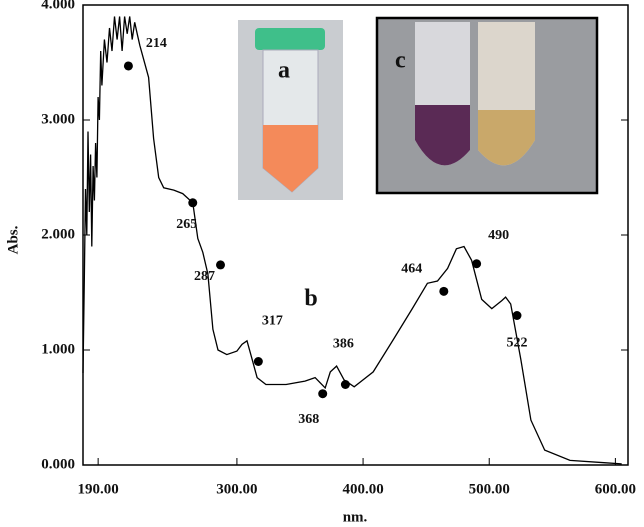  I want to click on inset-c: c, so click(487, 105).